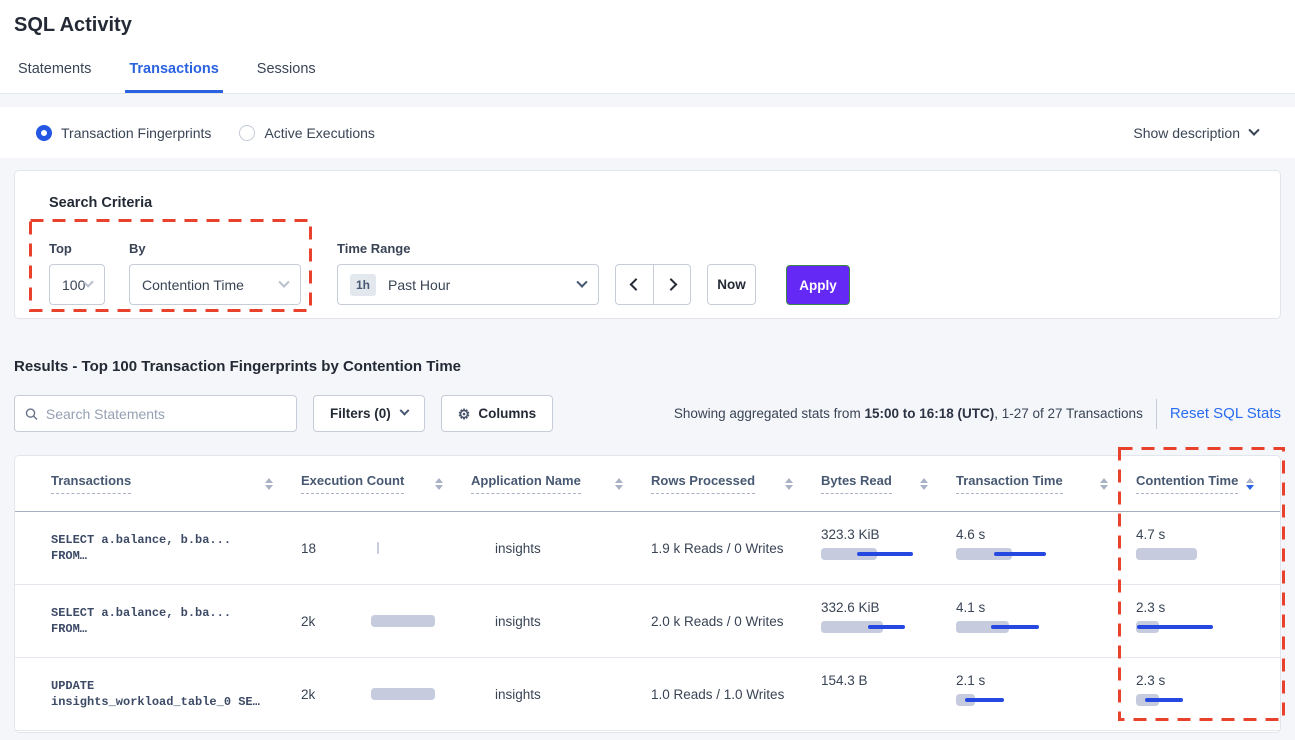 The width and height of the screenshot is (1295, 740). Describe the element at coordinates (74, 284) in the screenshot. I see `top-value: 100` at that location.